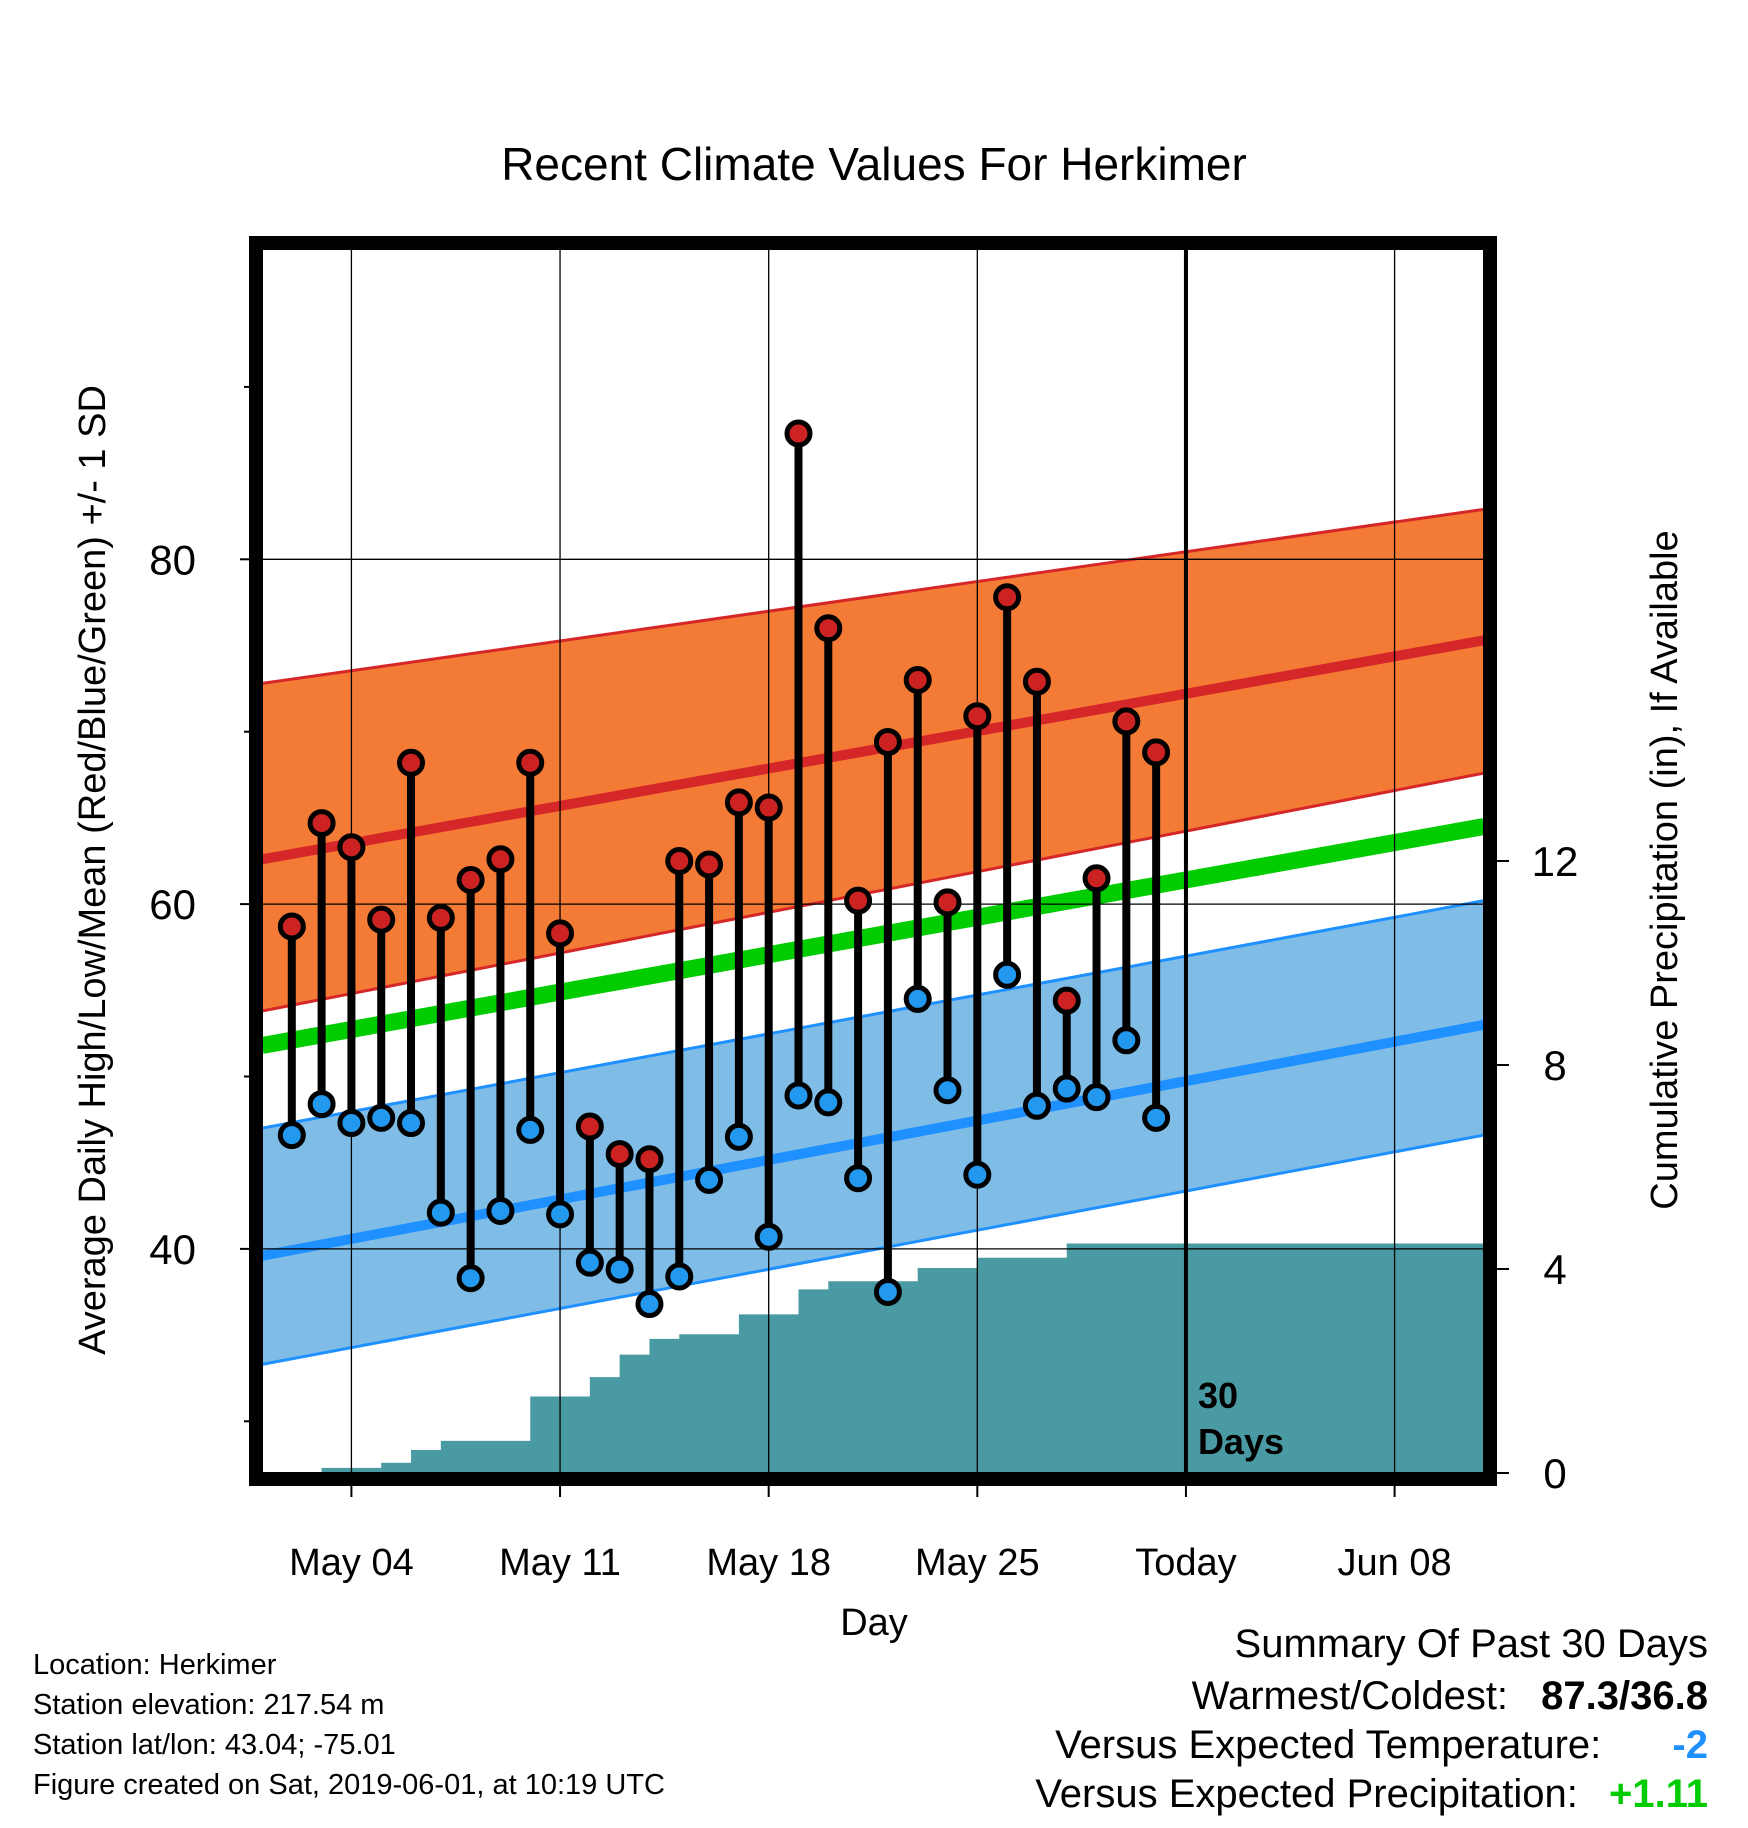 The image size is (1748, 1828). Describe the element at coordinates (1690, 1745) in the screenshot. I see `temp-value: -2` at that location.